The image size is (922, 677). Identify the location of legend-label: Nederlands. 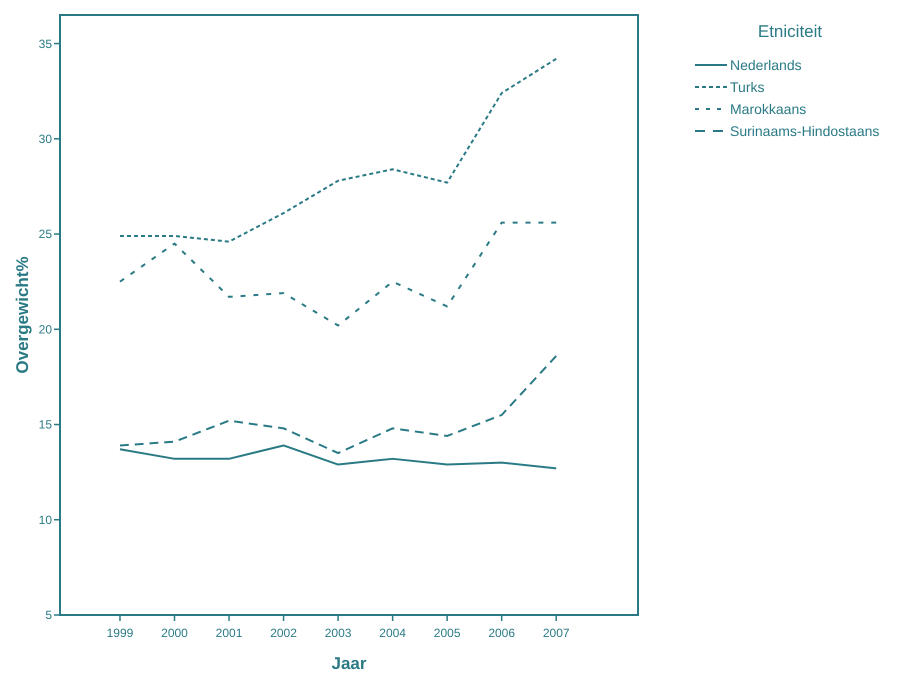
(766, 64).